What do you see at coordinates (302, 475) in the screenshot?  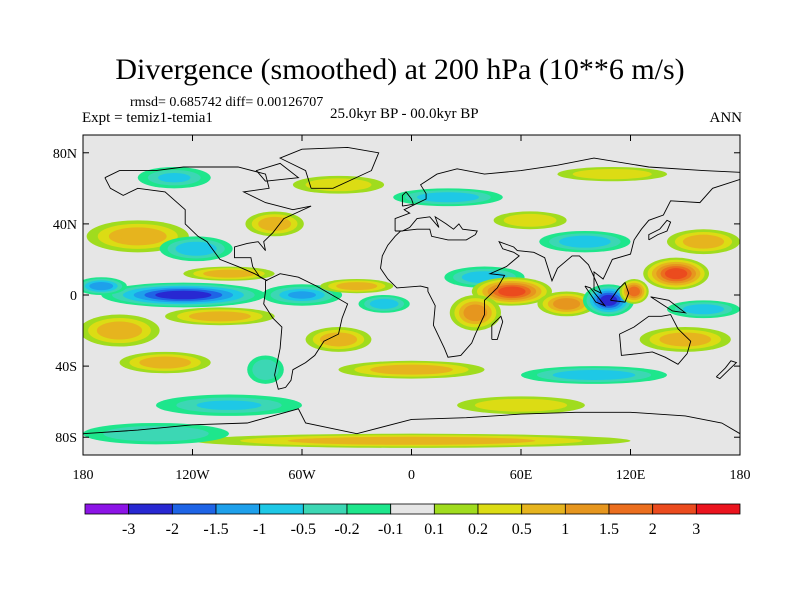 I see `lon-tick-label: 60W` at bounding box center [302, 475].